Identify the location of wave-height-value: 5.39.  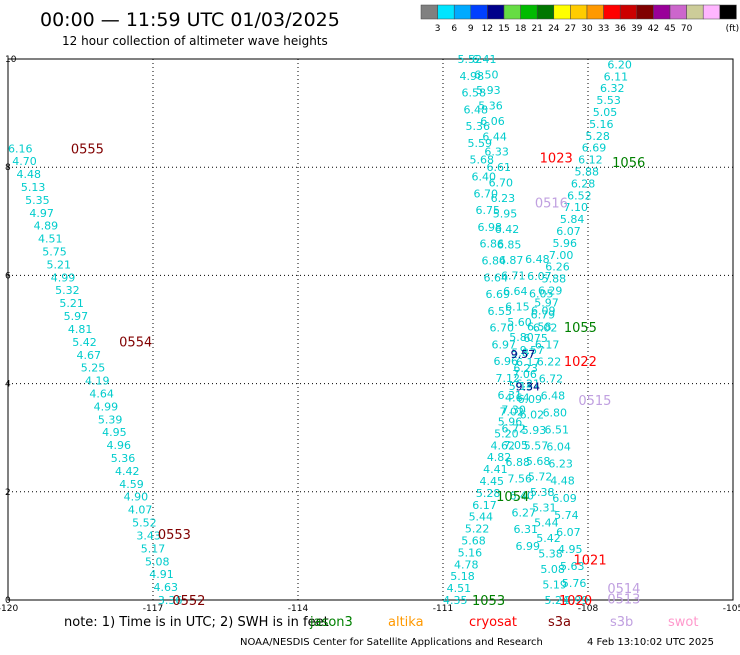
(110, 419).